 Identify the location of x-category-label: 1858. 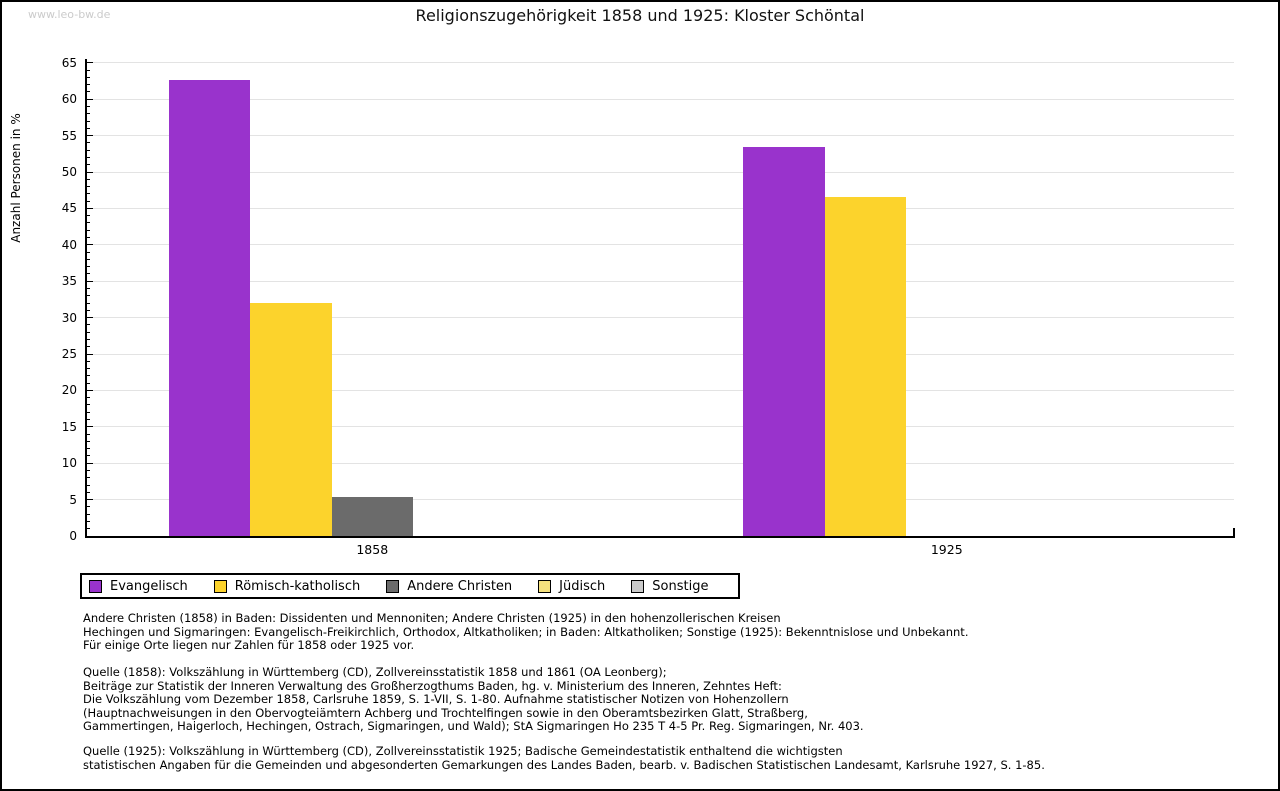
(372, 549).